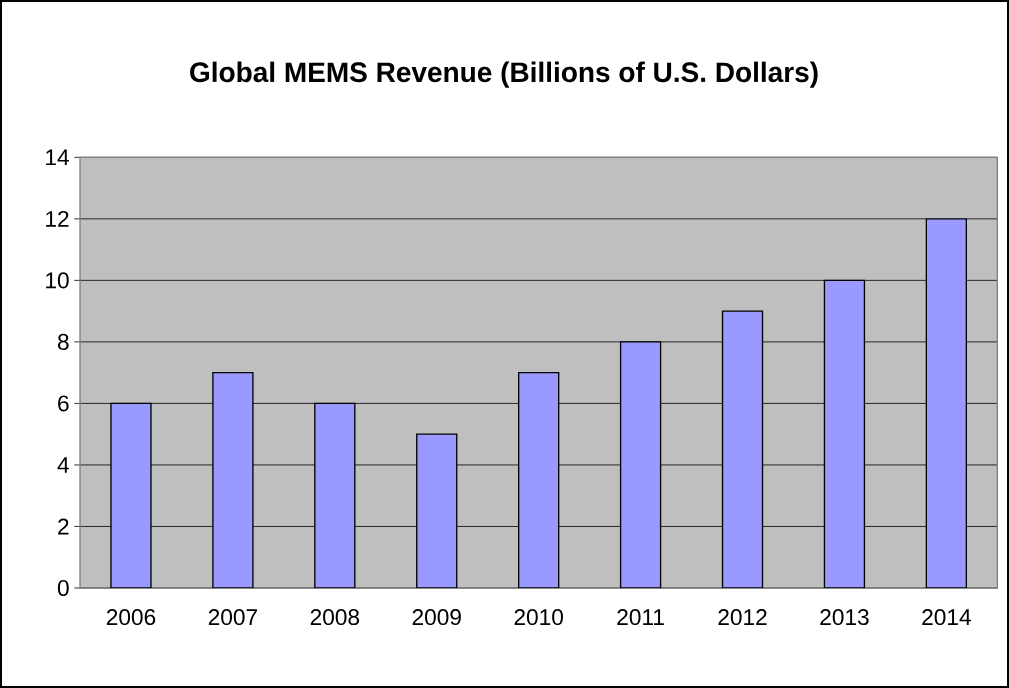 The width and height of the screenshot is (1009, 688). What do you see at coordinates (63, 588) in the screenshot?
I see `y-tick-label: 0` at bounding box center [63, 588].